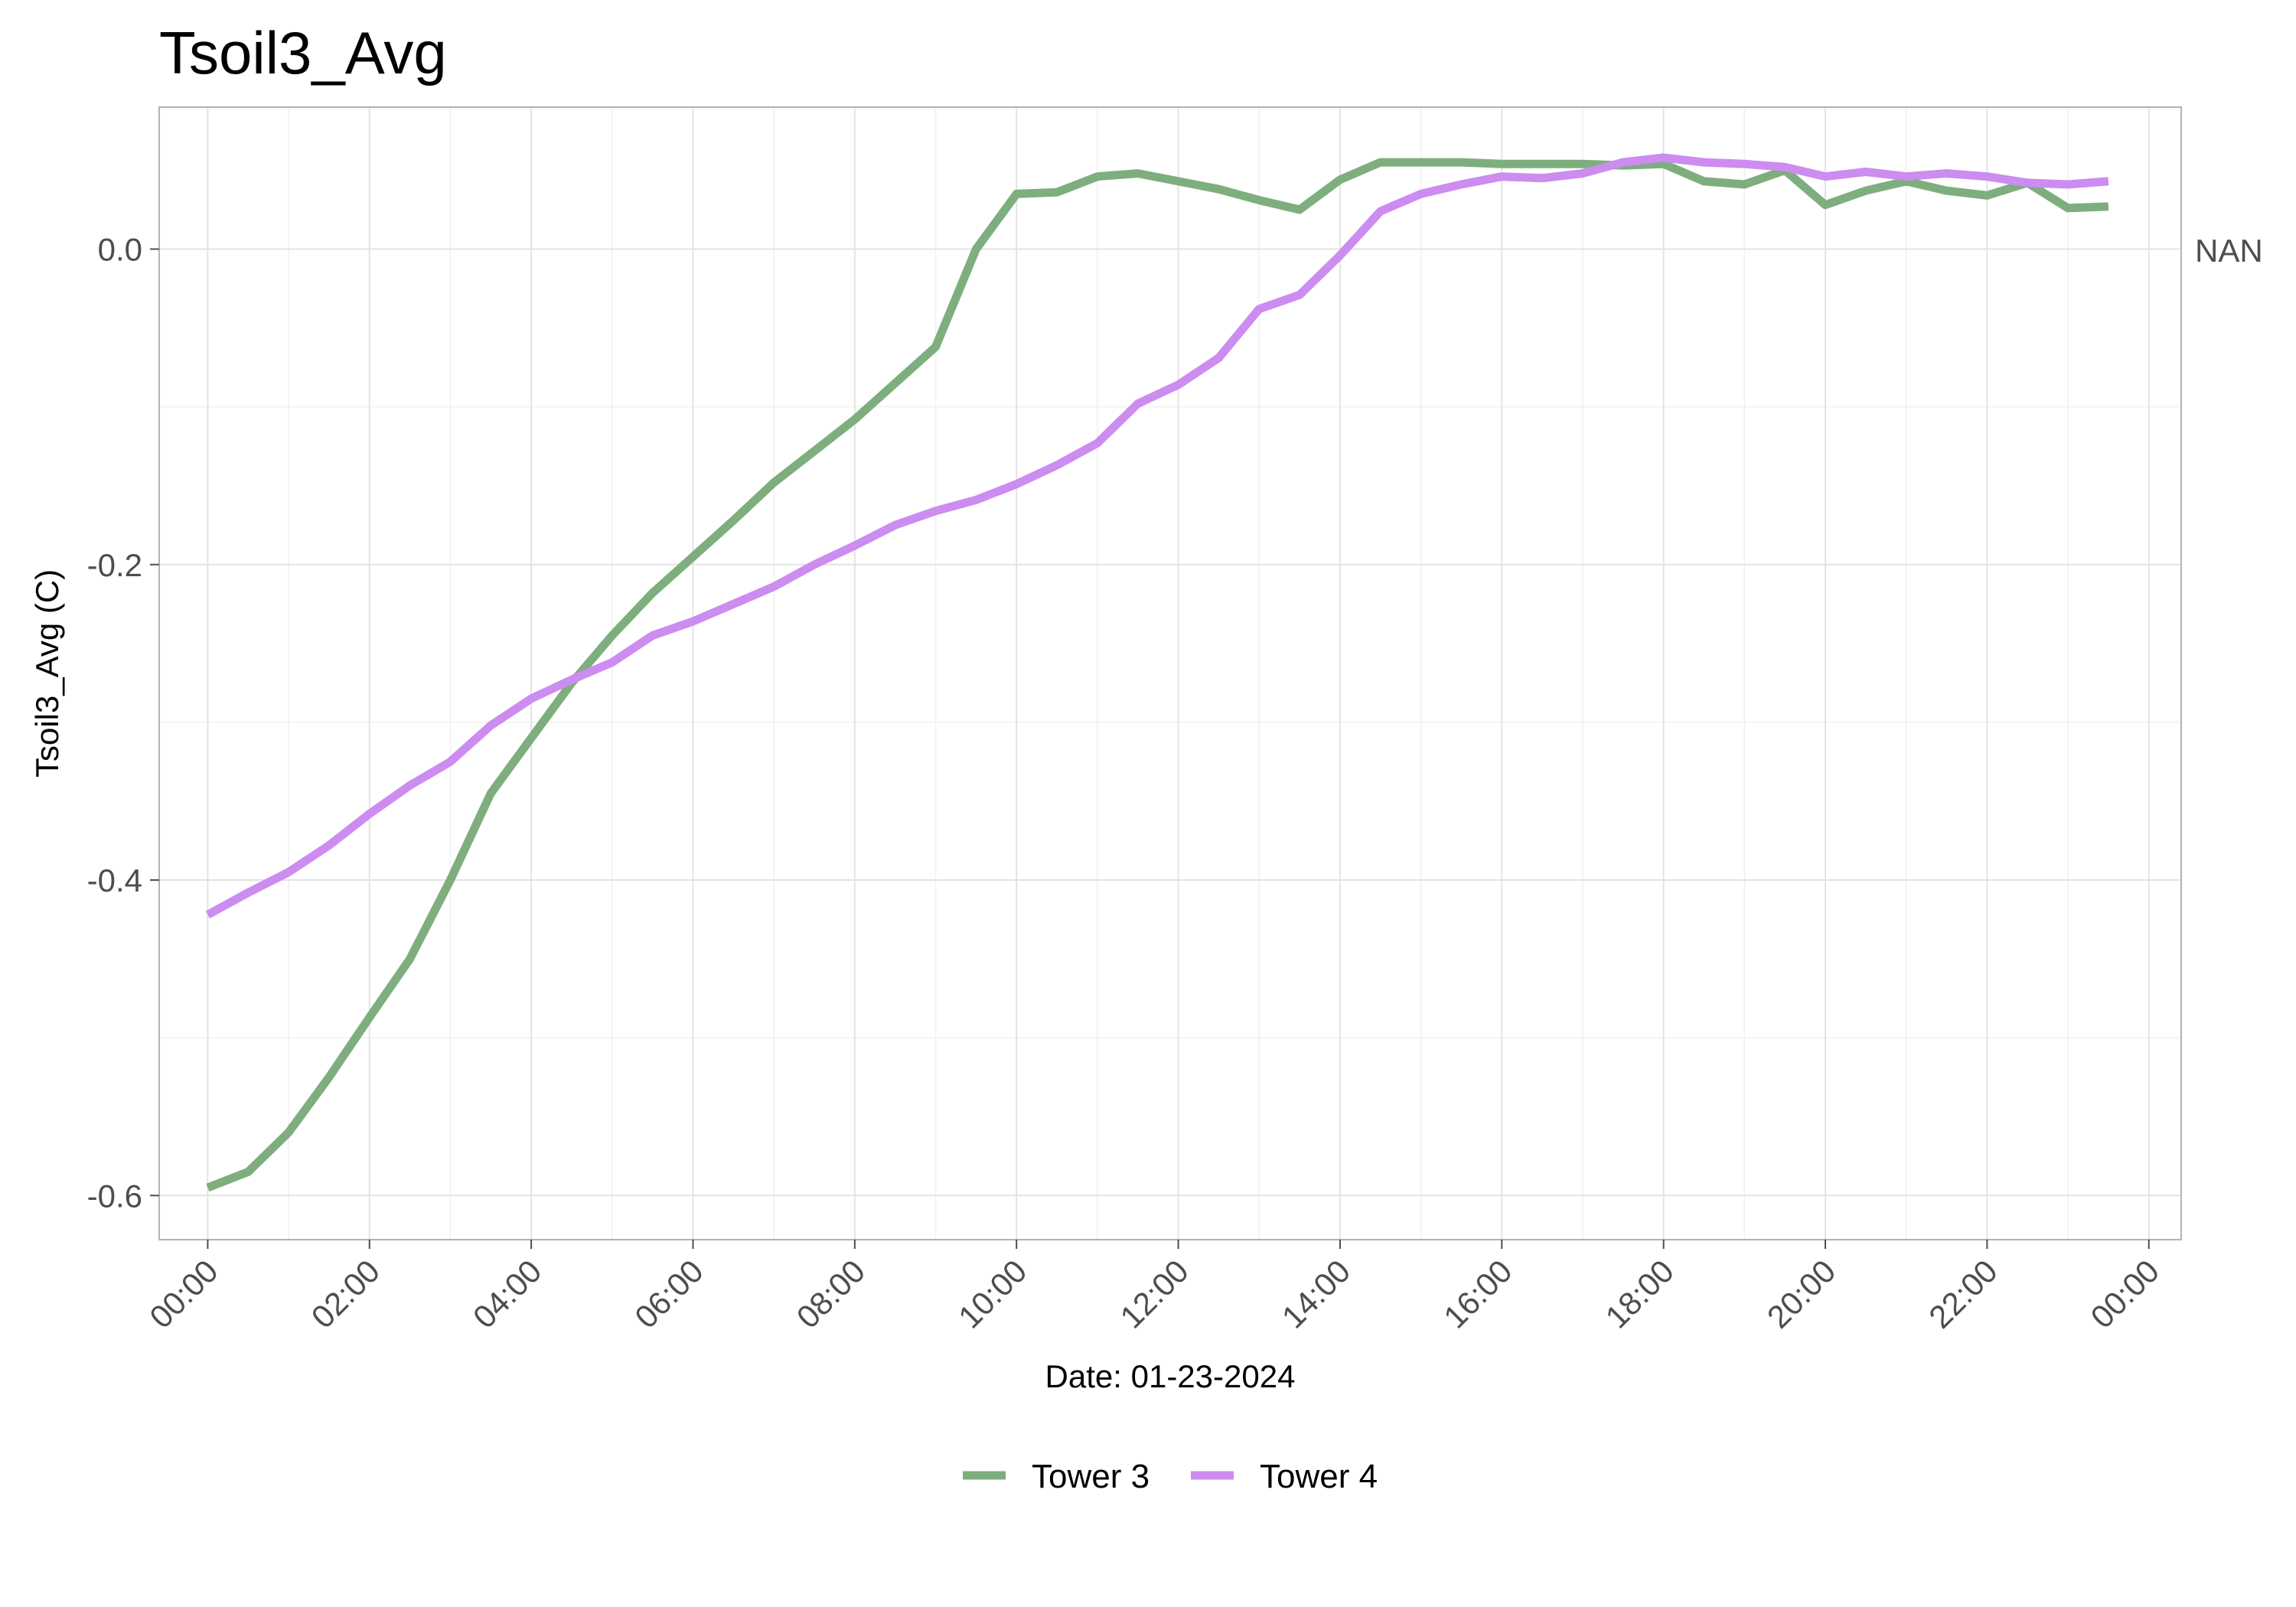  What do you see at coordinates (1170, 1476) in the screenshot?
I see `legend: Tower 3 Tower 4` at bounding box center [1170, 1476].